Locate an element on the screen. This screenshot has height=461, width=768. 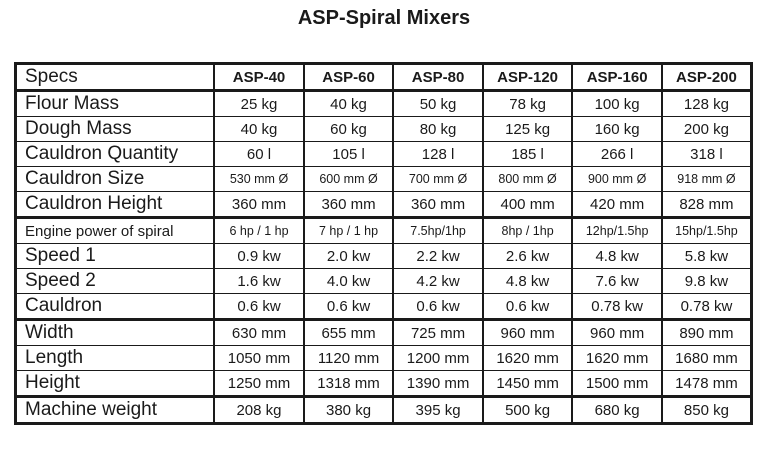
column-header: ASP-200 is located at coordinates (706, 77).